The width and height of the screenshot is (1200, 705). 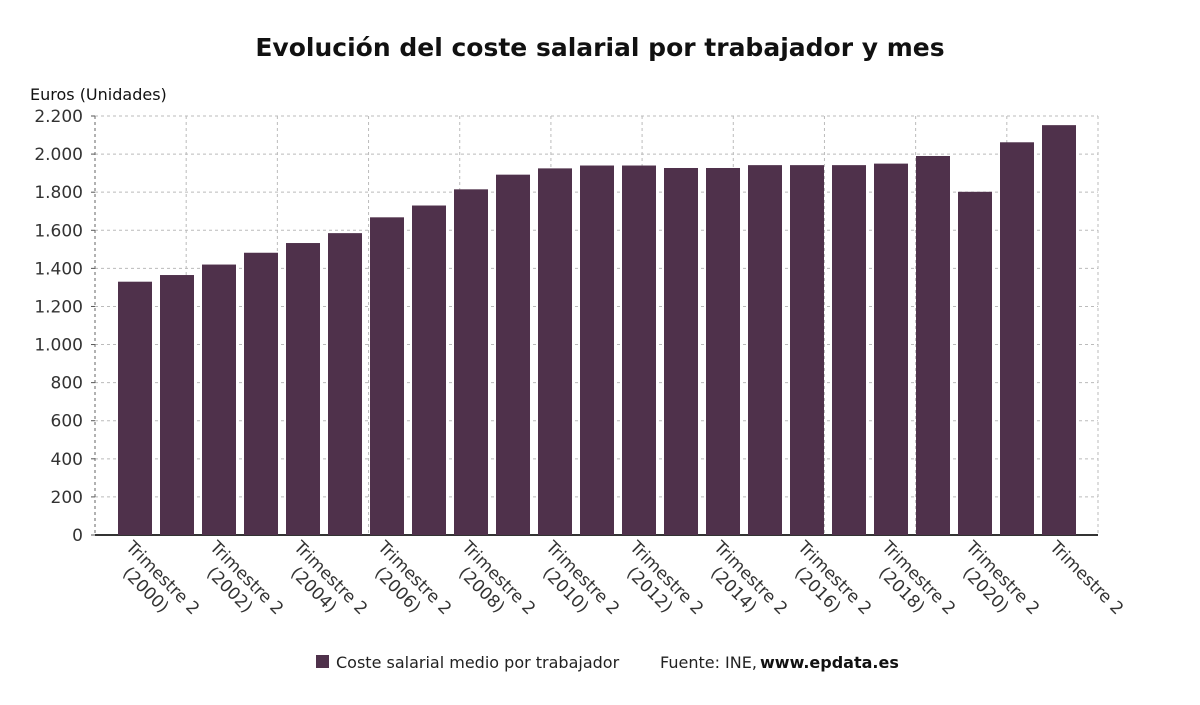 What do you see at coordinates (240, 587) in the screenshot?
I see `x-tick-label: Trimestre 2 (2002)` at bounding box center [240, 587].